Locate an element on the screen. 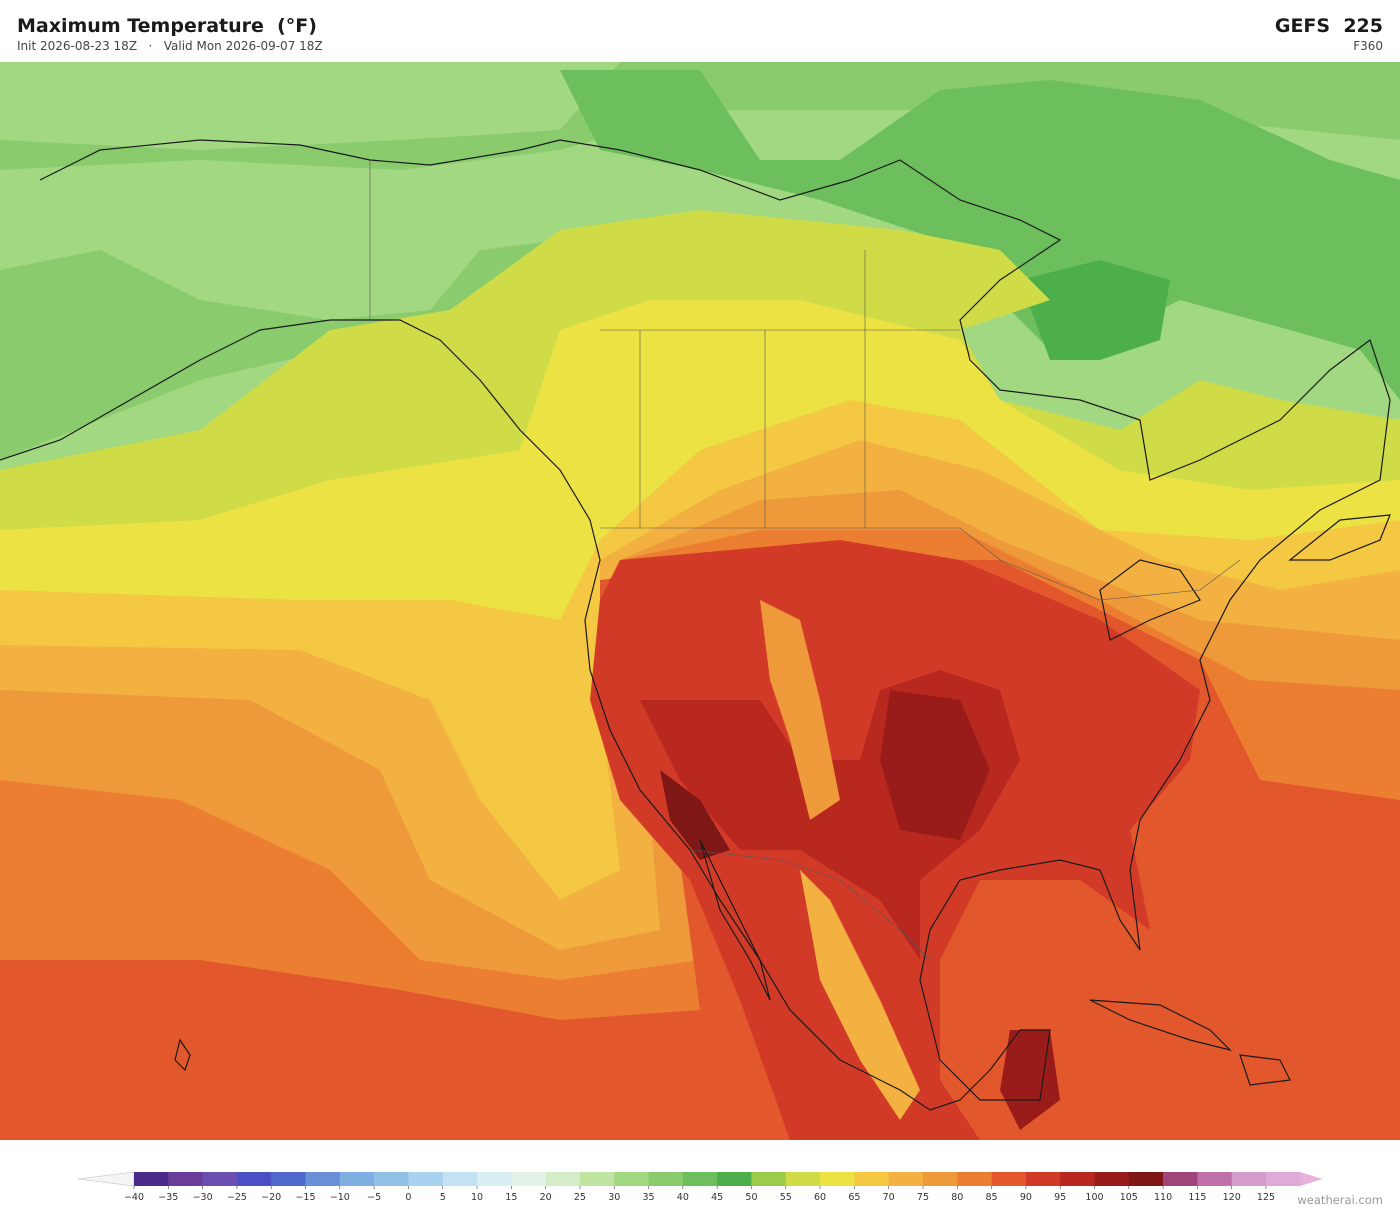 The width and height of the screenshot is (1400, 1215). colorbar-tick-label: 60 is located at coordinates (820, 1197).